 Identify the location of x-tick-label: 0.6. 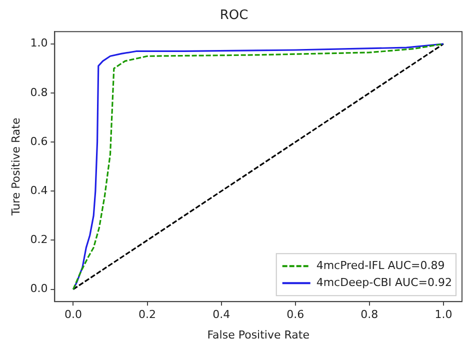
(295, 315).